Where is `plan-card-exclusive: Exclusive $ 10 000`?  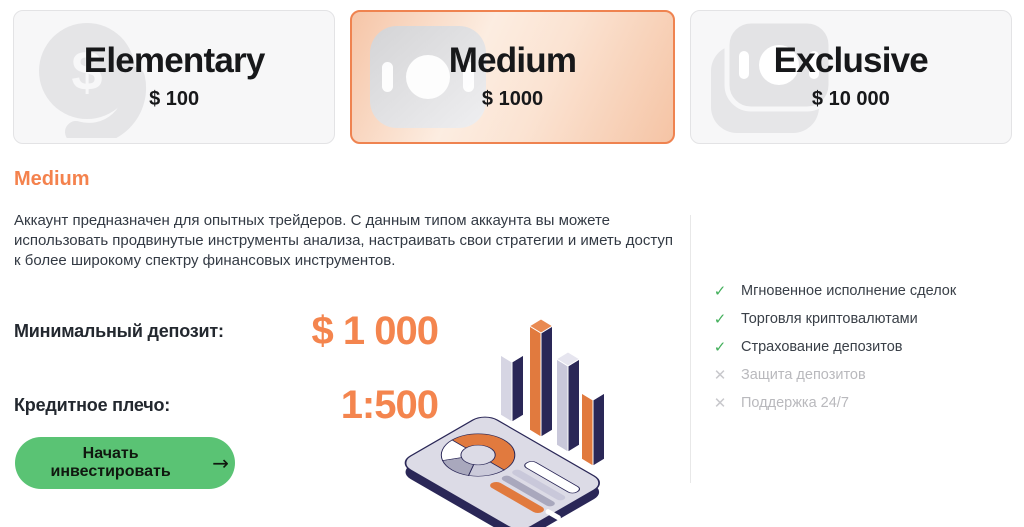 plan-card-exclusive: Exclusive $ 10 000 is located at coordinates (850, 77).